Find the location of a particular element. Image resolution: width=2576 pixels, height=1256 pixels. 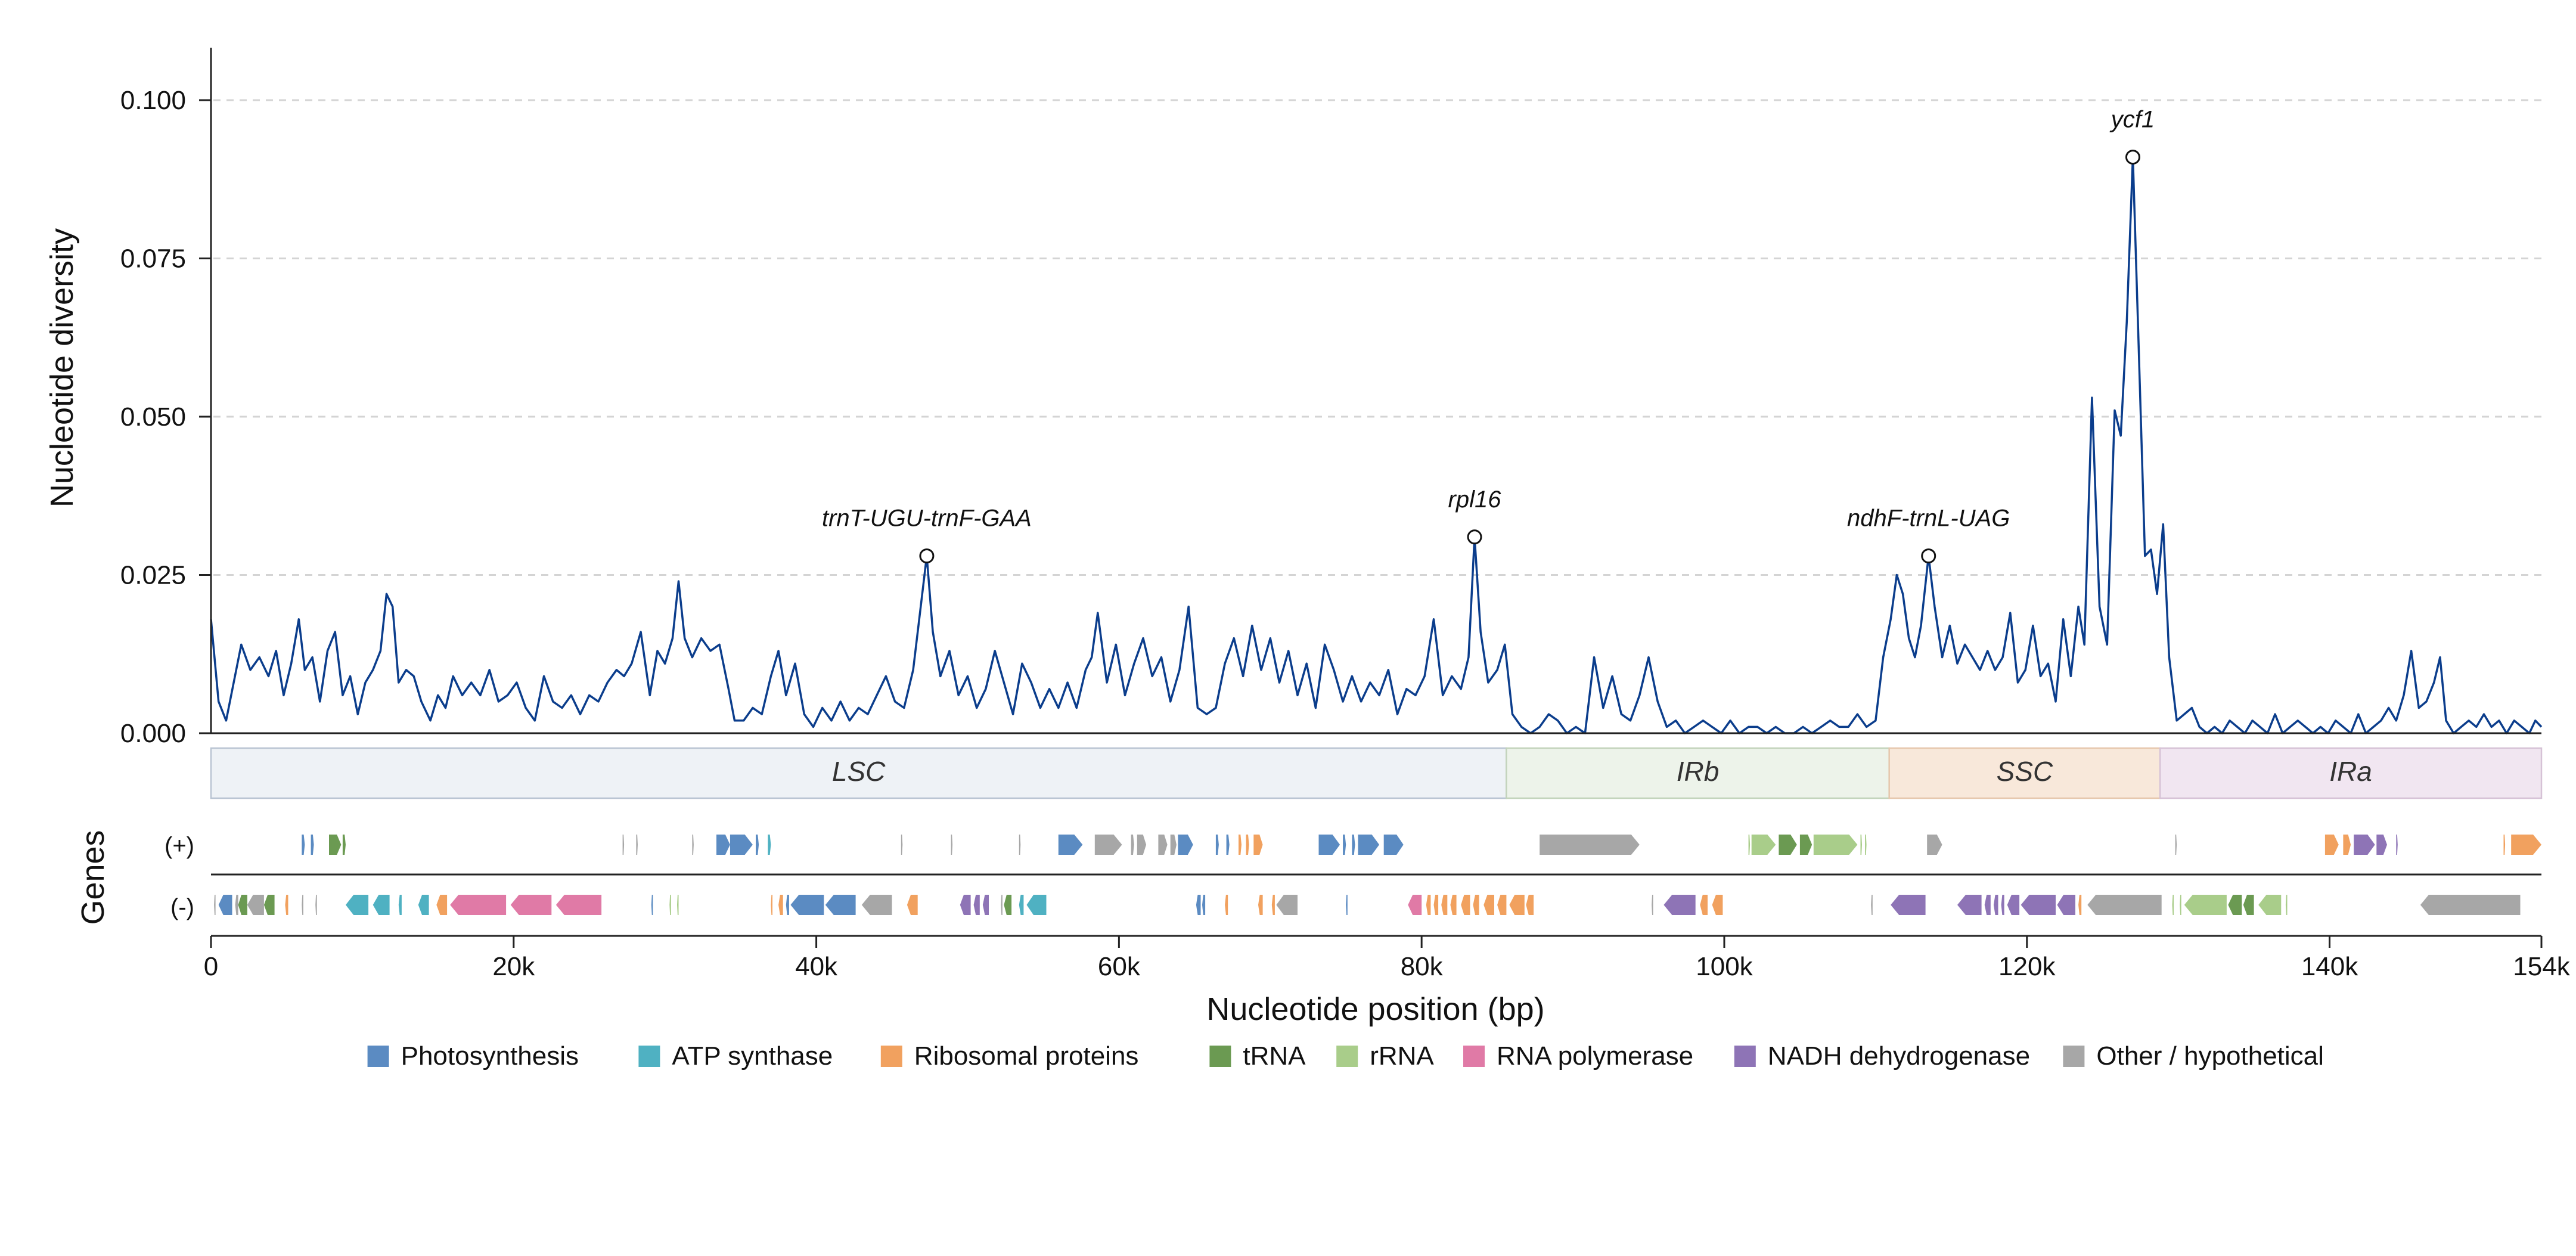

genes-track-title: Genes is located at coordinates (93, 877).